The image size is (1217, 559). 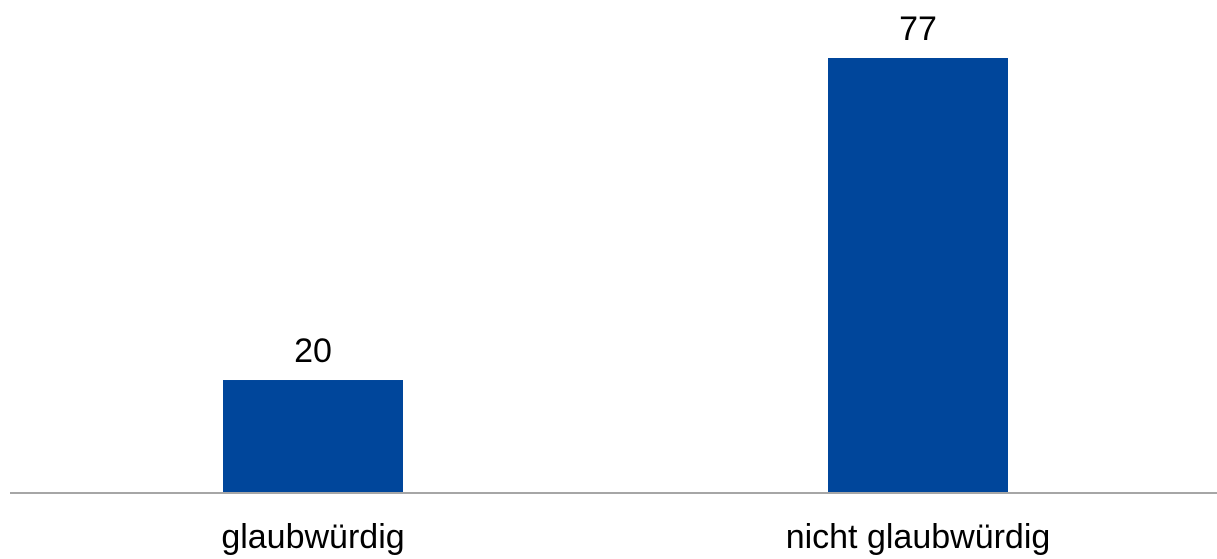 What do you see at coordinates (918, 537) in the screenshot?
I see `x-tick-label-2: nicht glaubwürdig` at bounding box center [918, 537].